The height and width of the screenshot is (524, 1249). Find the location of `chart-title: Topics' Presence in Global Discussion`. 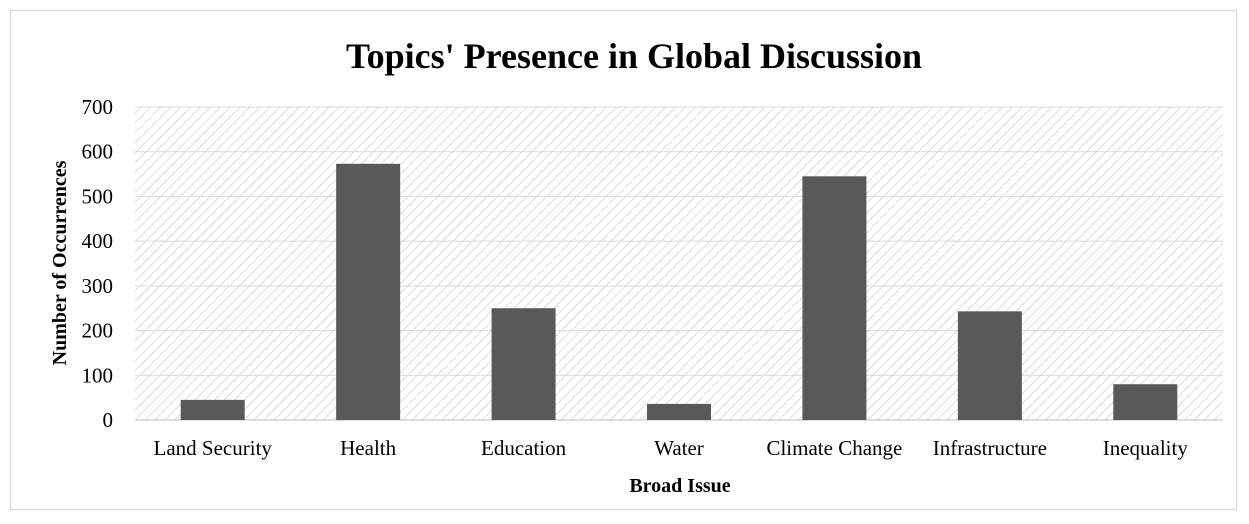

chart-title: Topics' Presence in Global Discussion is located at coordinates (634, 56).